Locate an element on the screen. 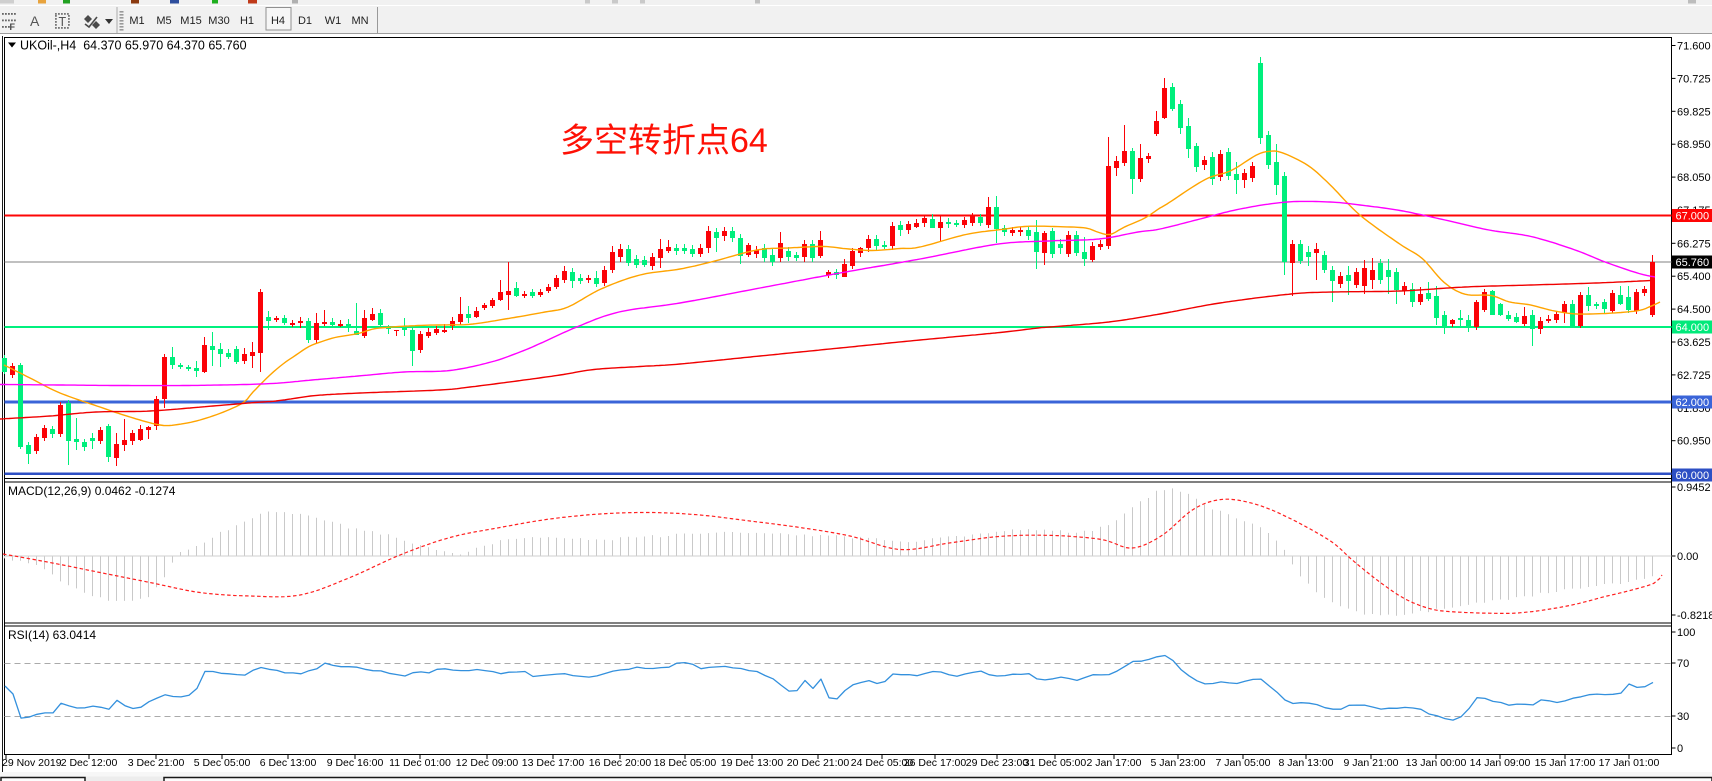 The width and height of the screenshot is (1712, 781). svg-text: 69.825 is located at coordinates (1694, 112).